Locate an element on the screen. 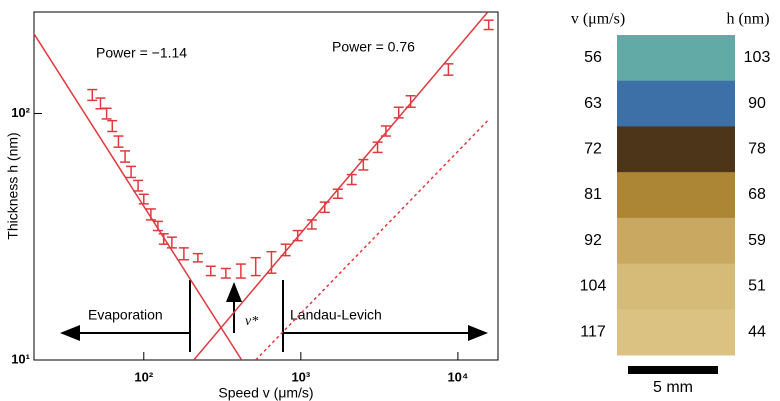 Image resolution: width=780 pixels, height=401 pixels. annotation: Evaporation is located at coordinates (125, 315).